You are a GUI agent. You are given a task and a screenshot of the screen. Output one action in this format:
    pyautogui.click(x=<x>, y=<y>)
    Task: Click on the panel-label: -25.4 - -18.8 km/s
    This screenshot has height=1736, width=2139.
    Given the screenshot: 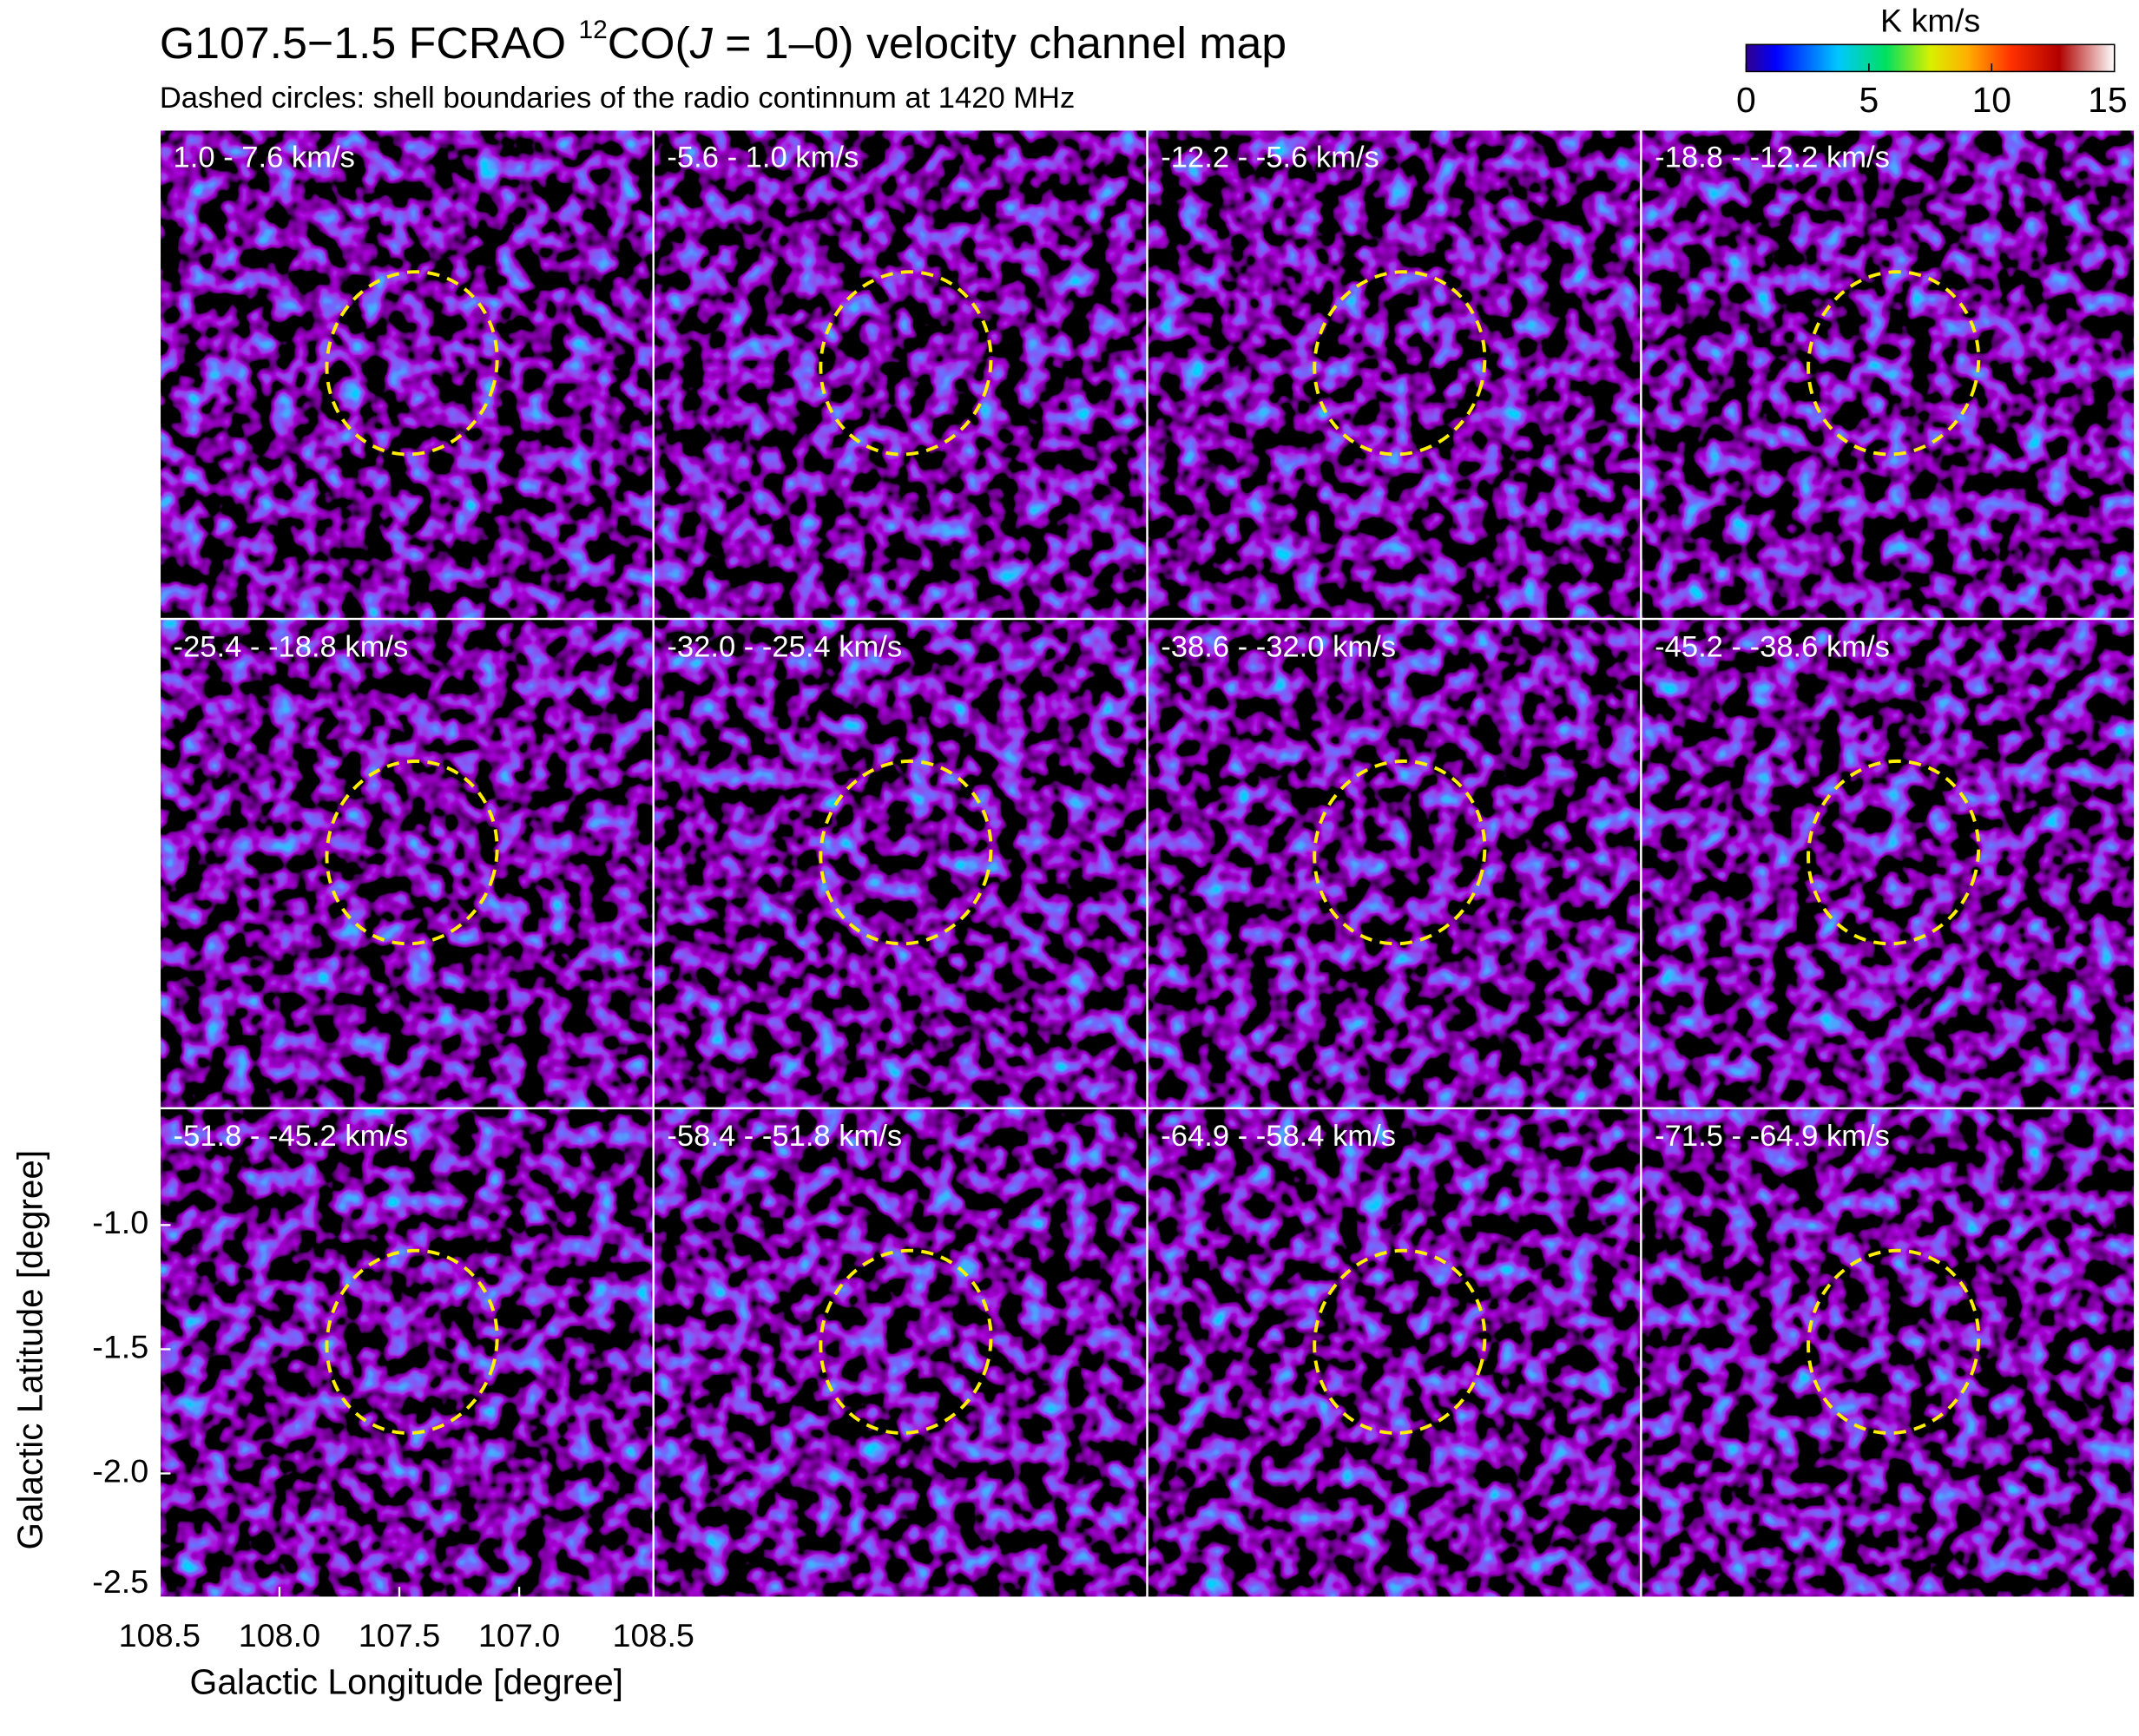 What is the action you would take?
    pyautogui.click(x=291, y=646)
    